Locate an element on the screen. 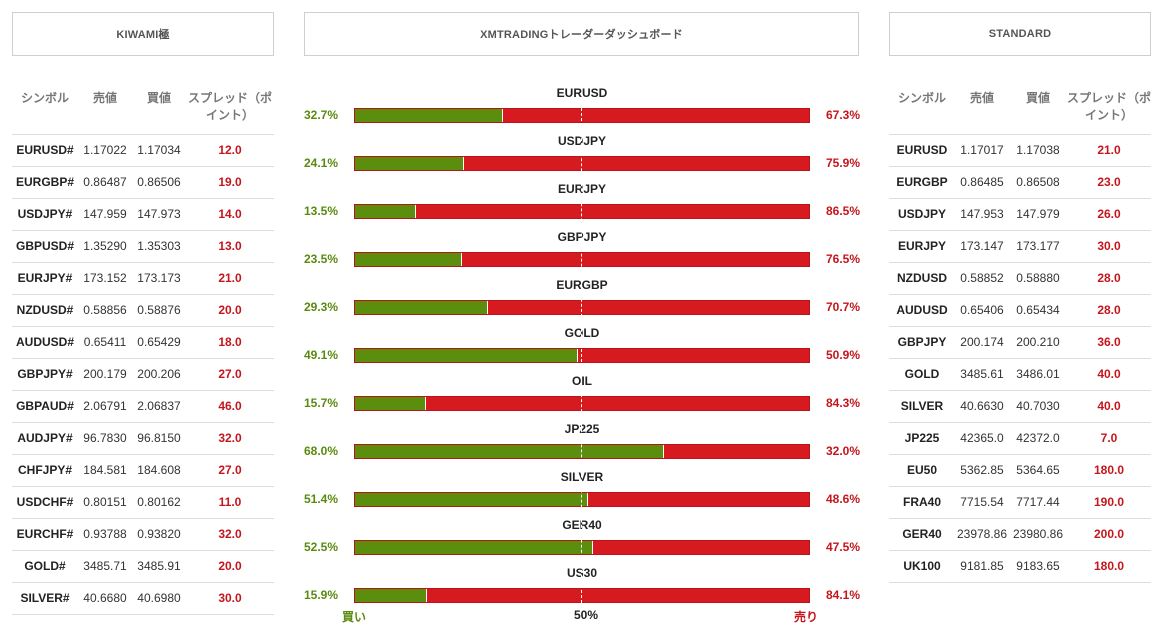 Image resolution: width=1159 pixels, height=628 pixels. bid-cell: 173.147 is located at coordinates (982, 246).